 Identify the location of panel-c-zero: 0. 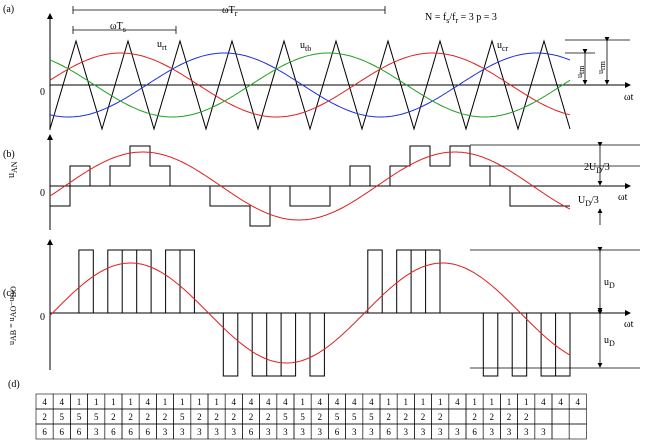
(42, 317).